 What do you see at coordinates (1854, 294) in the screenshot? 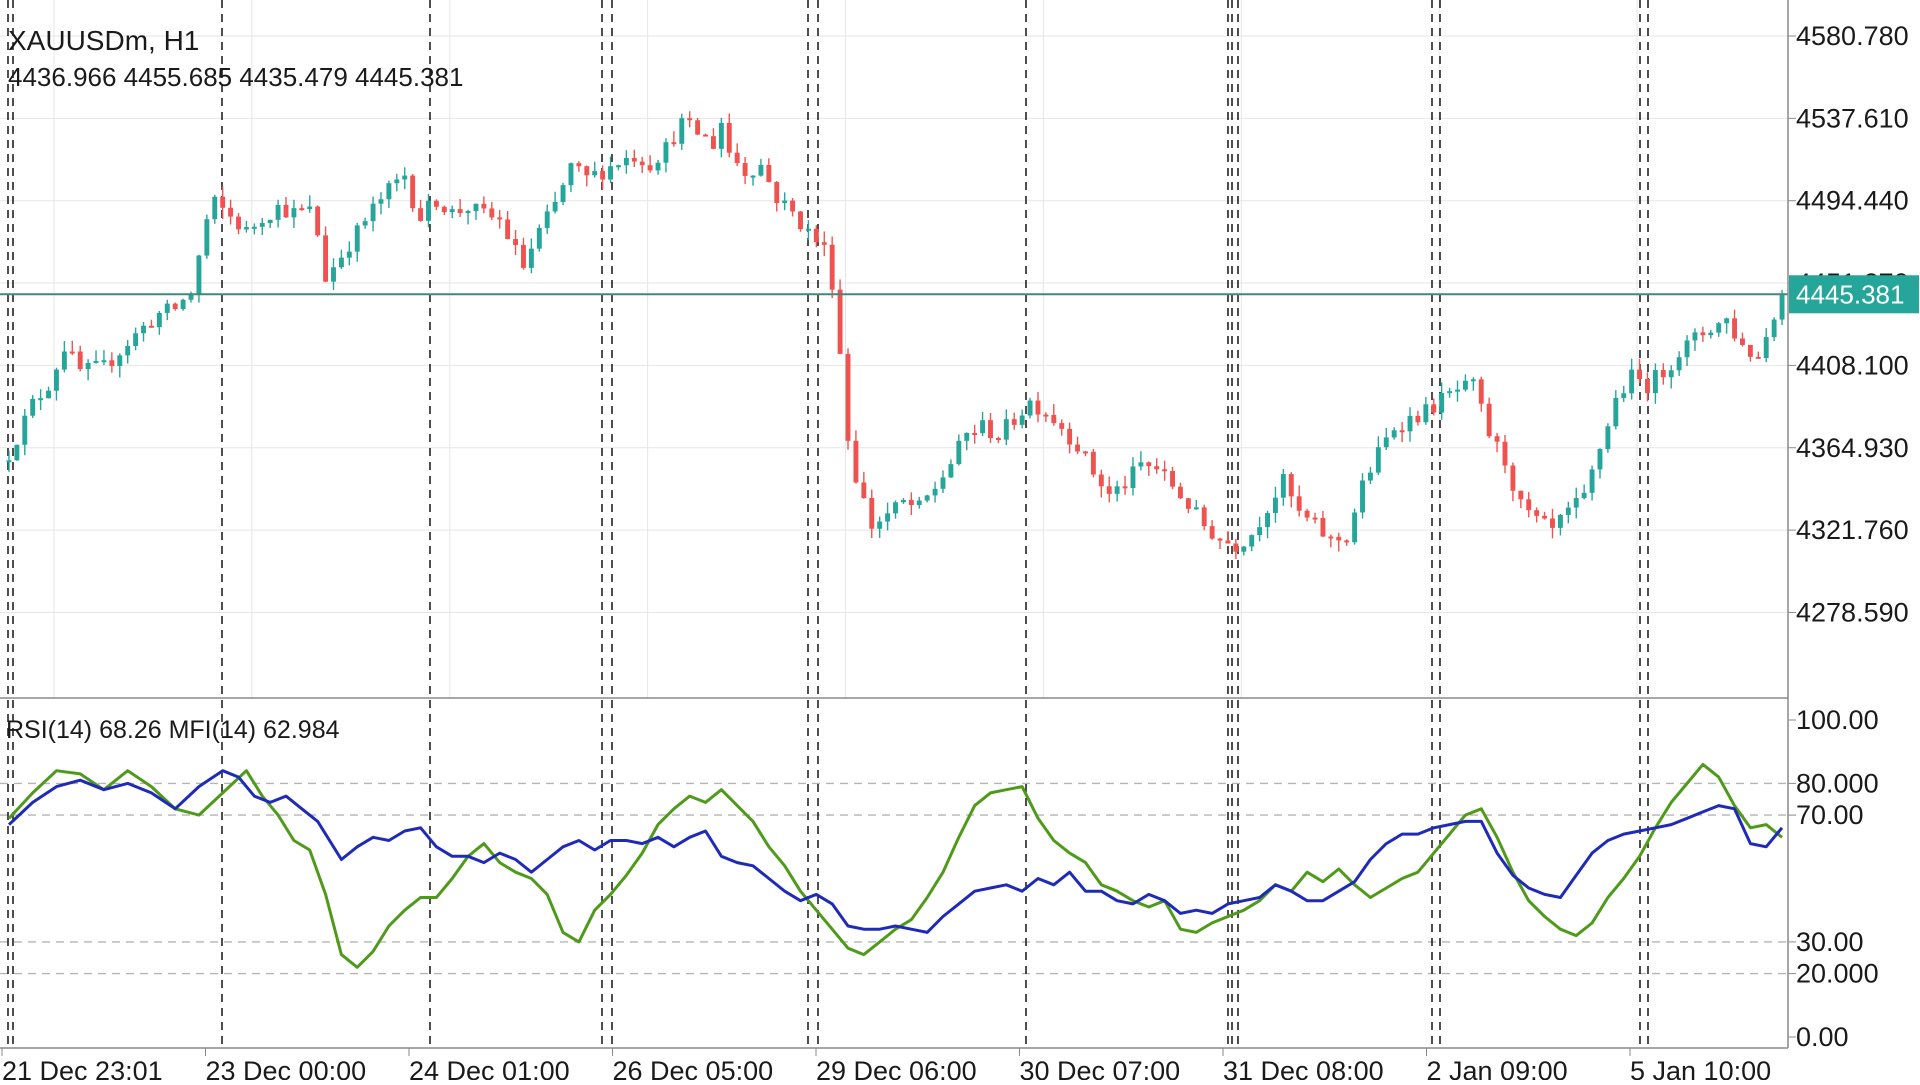
I see `current-price-tag` at bounding box center [1854, 294].